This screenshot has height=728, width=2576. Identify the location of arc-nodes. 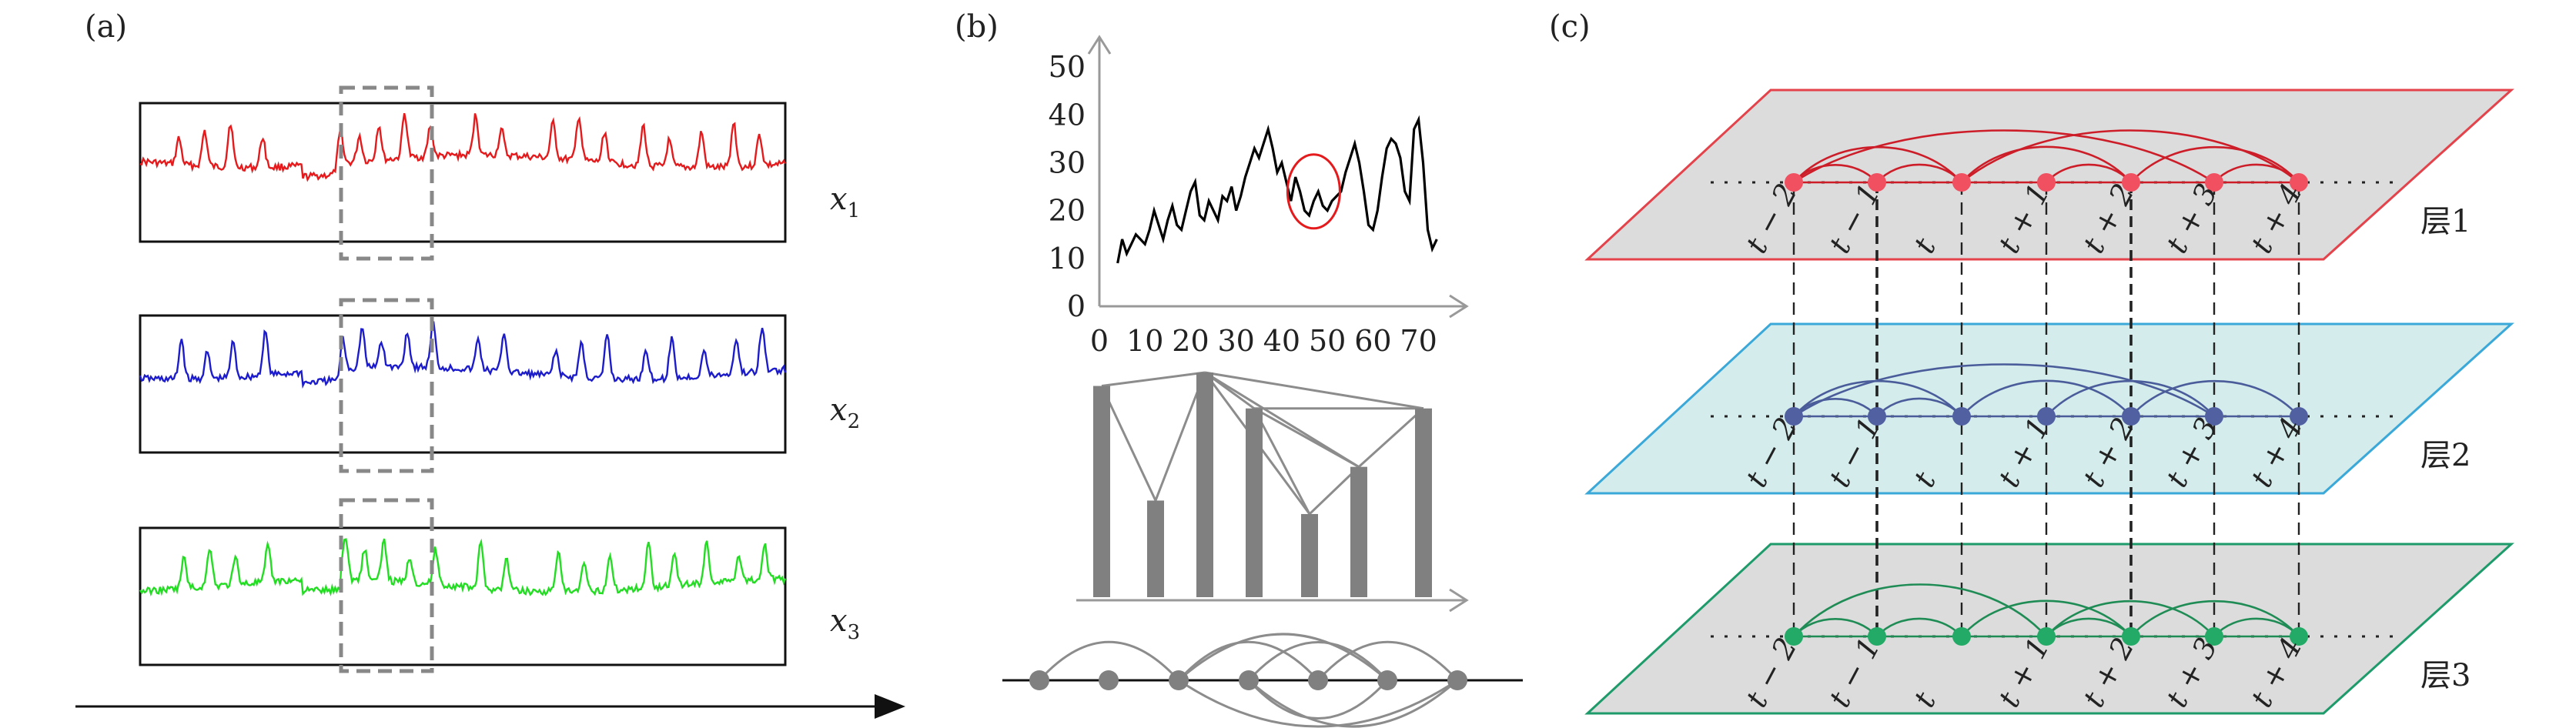
(1248, 680).